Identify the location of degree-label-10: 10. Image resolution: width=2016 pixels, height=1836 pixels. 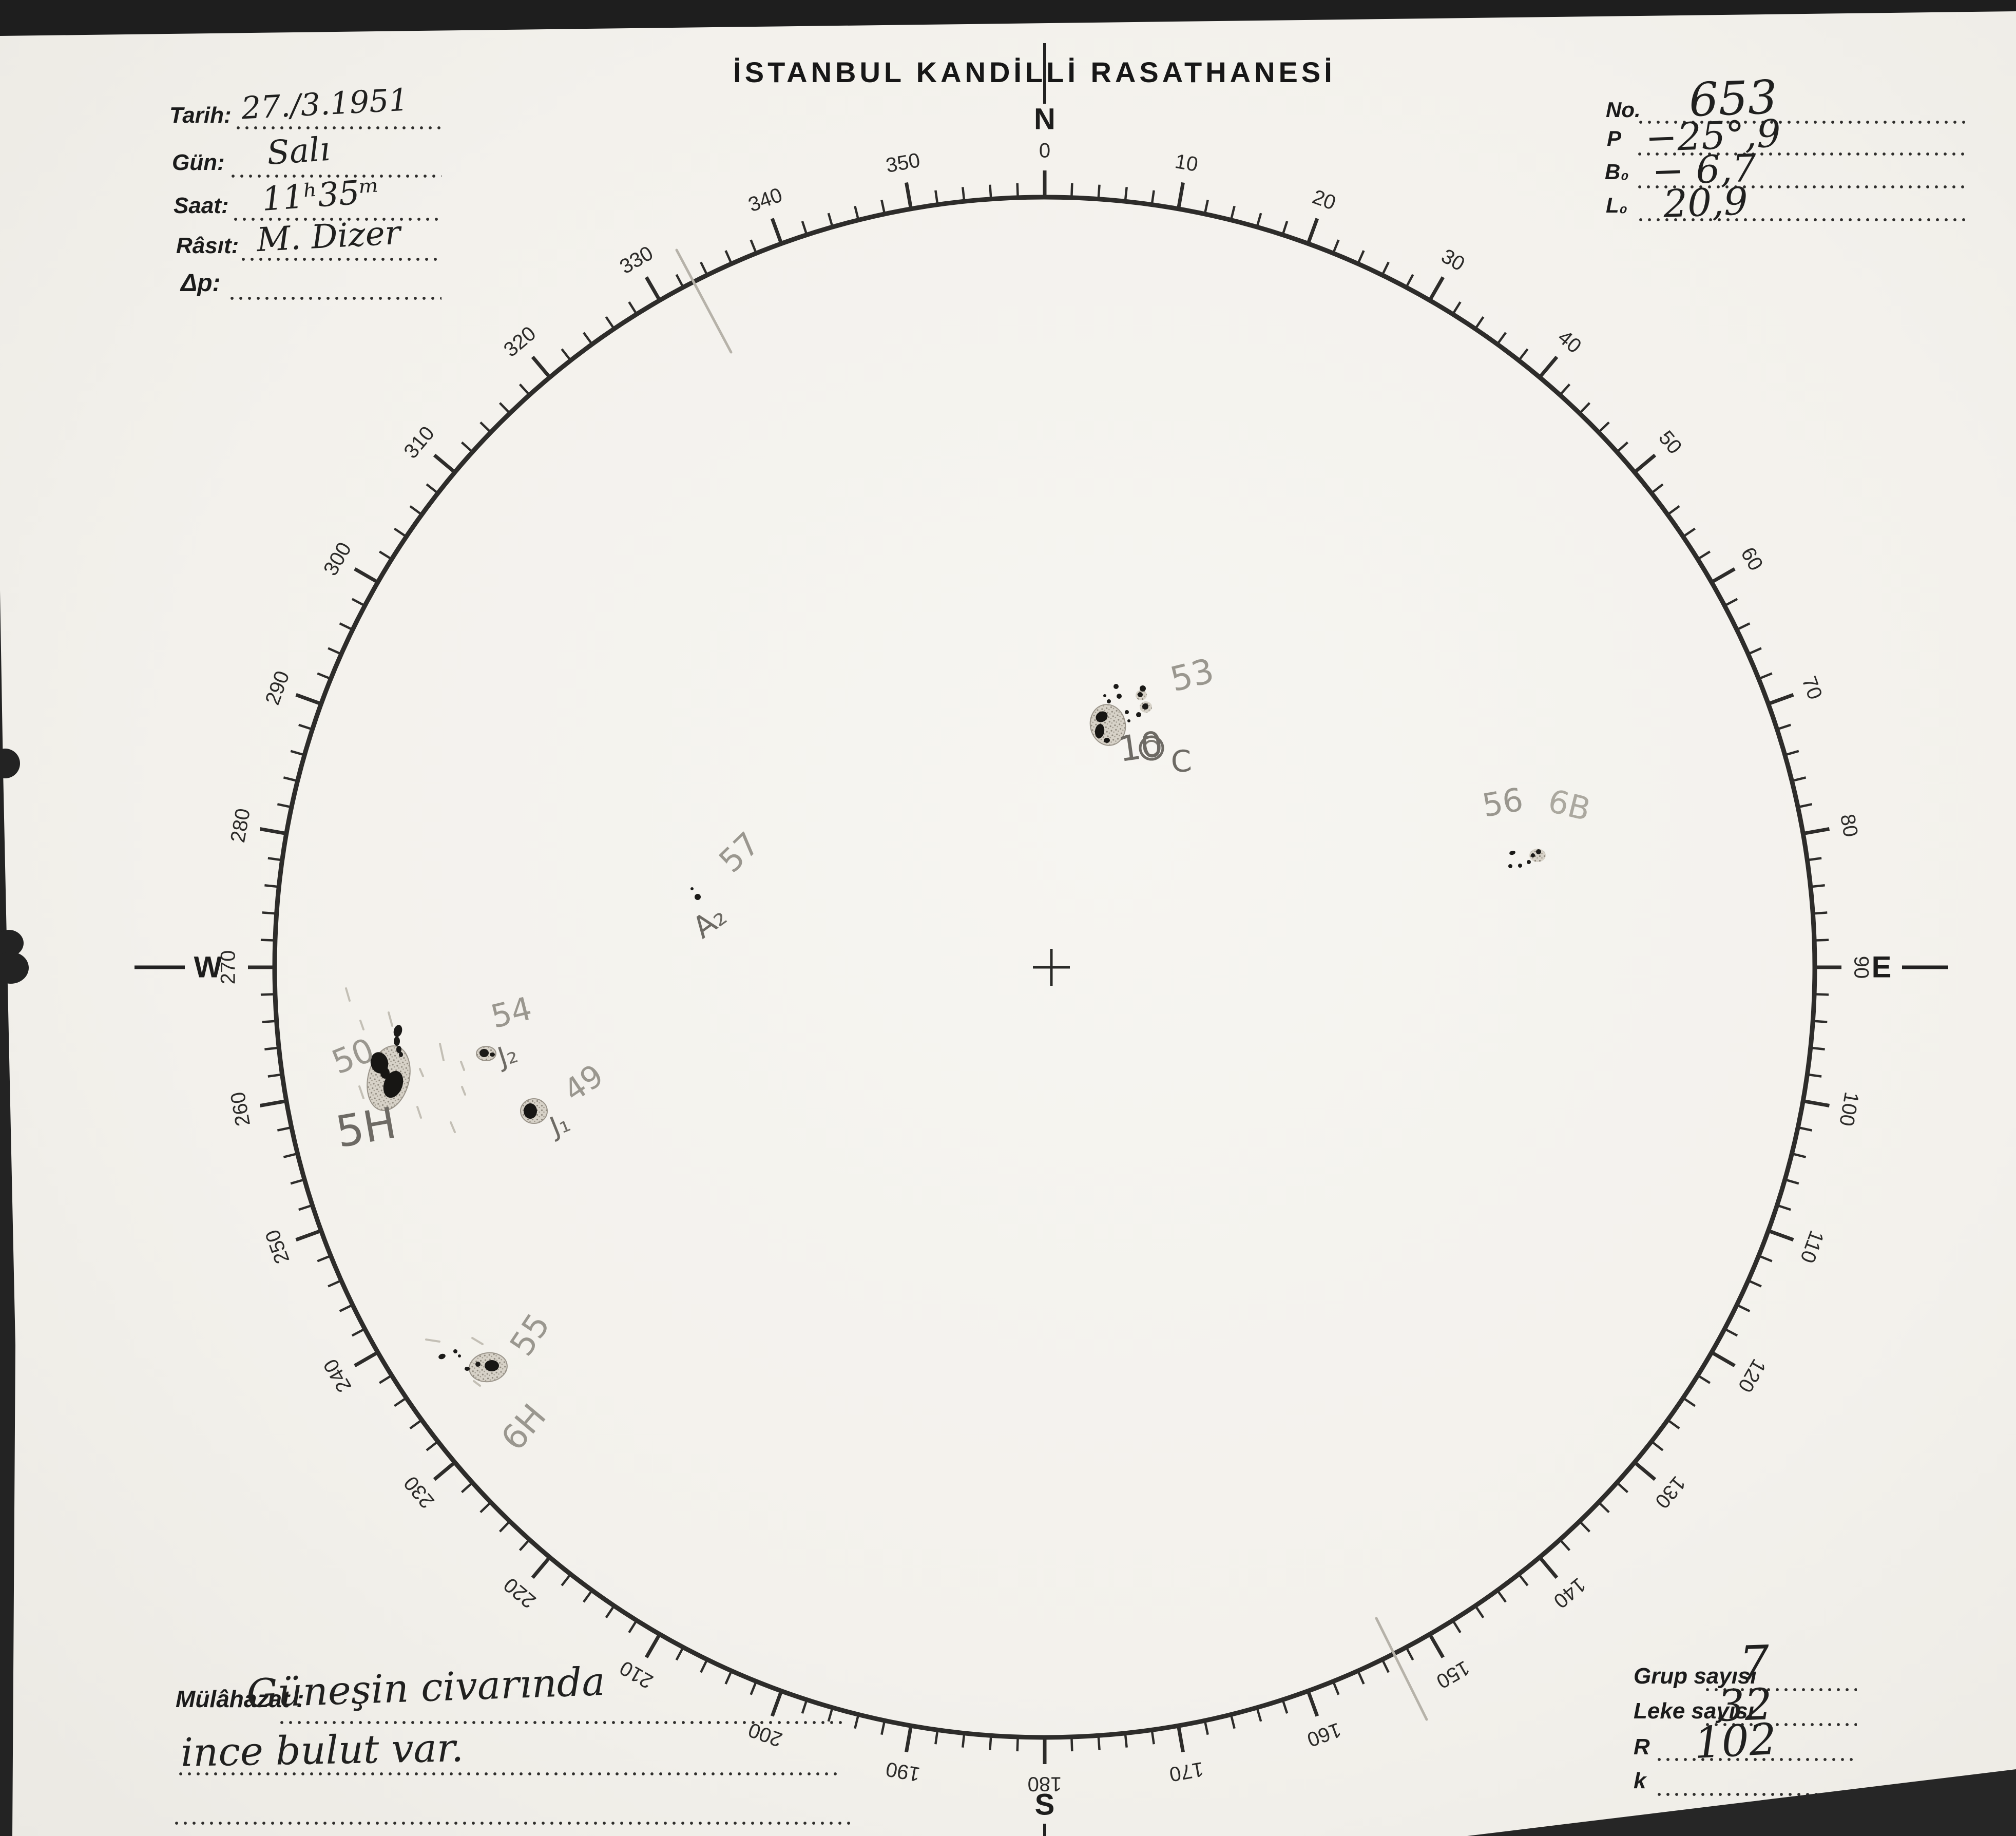
(1187, 163).